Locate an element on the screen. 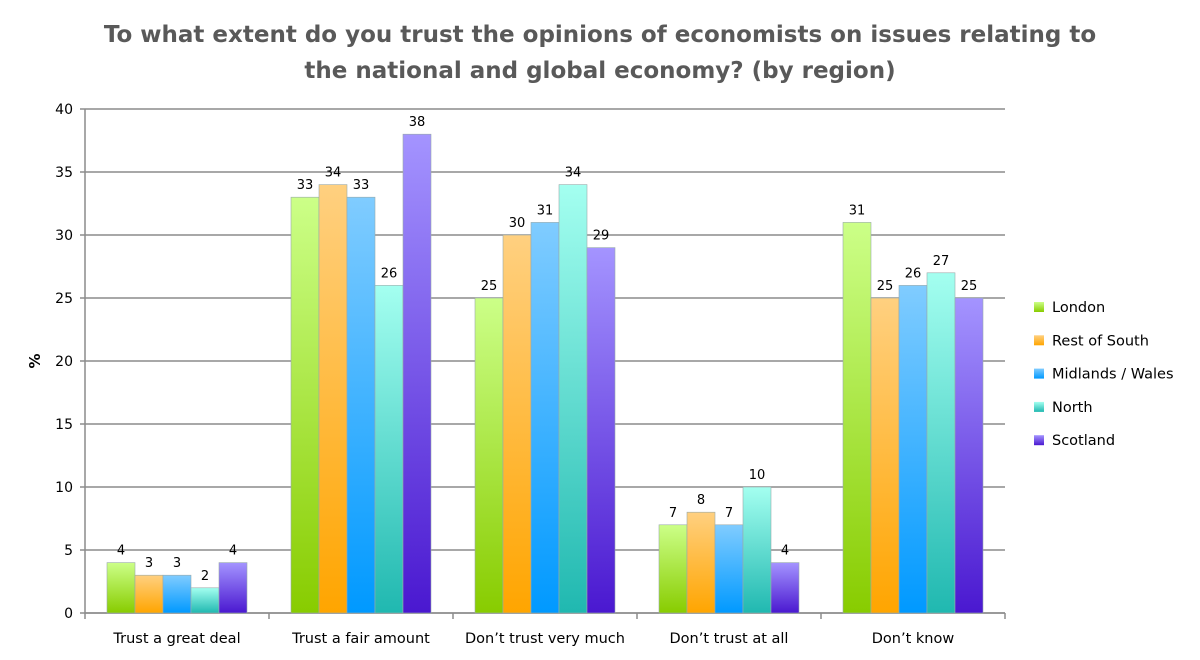 This screenshot has height=660, width=1200. legend-label: Midlands / Wales is located at coordinates (1113, 375).